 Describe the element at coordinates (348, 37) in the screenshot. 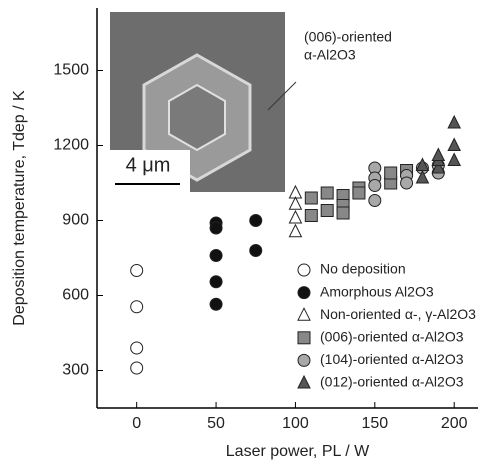

I see `annotation: (006)-oriented` at that location.